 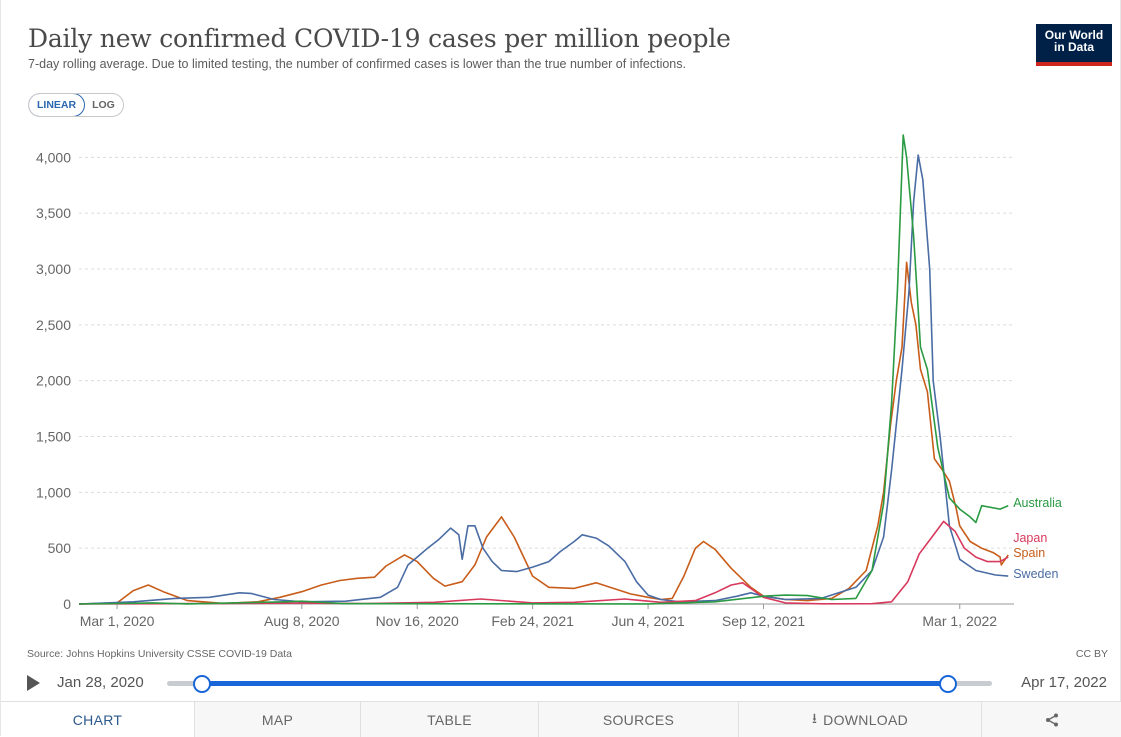 What do you see at coordinates (814, 717) in the screenshot?
I see `download-icon: ⭳` at bounding box center [814, 717].